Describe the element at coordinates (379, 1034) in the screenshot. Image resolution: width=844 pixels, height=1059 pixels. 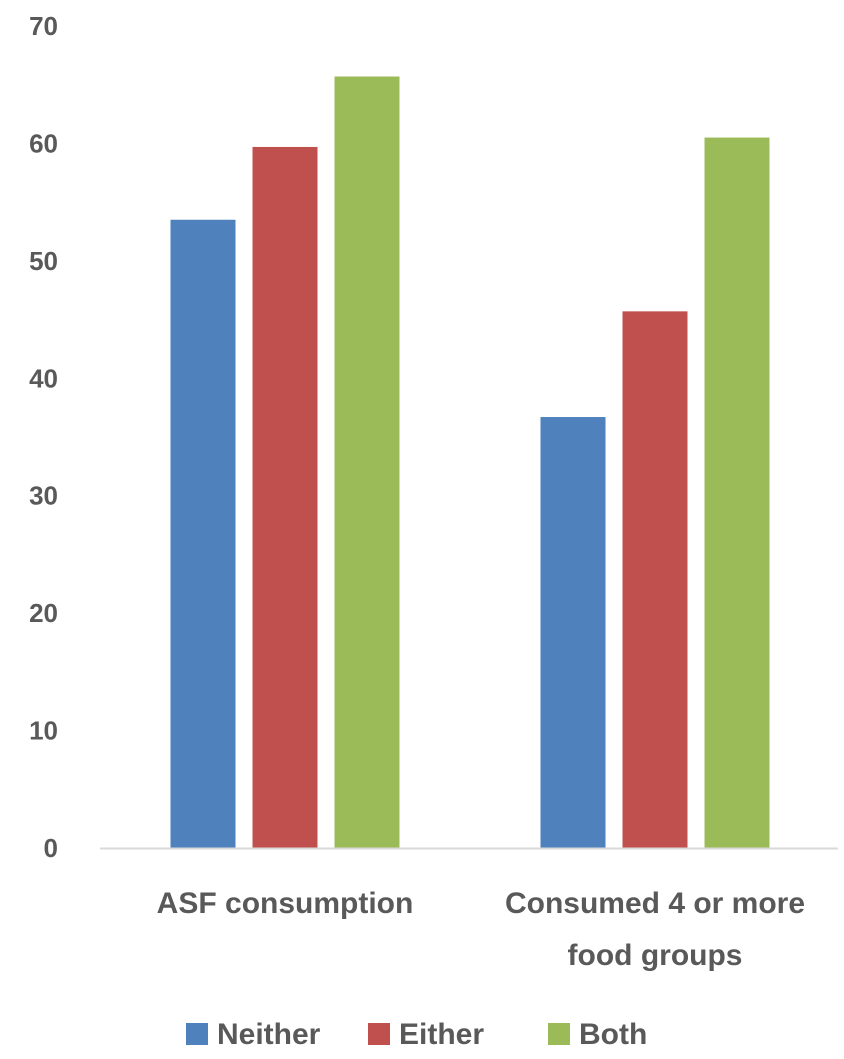
I see `legend-swatch-either` at that location.